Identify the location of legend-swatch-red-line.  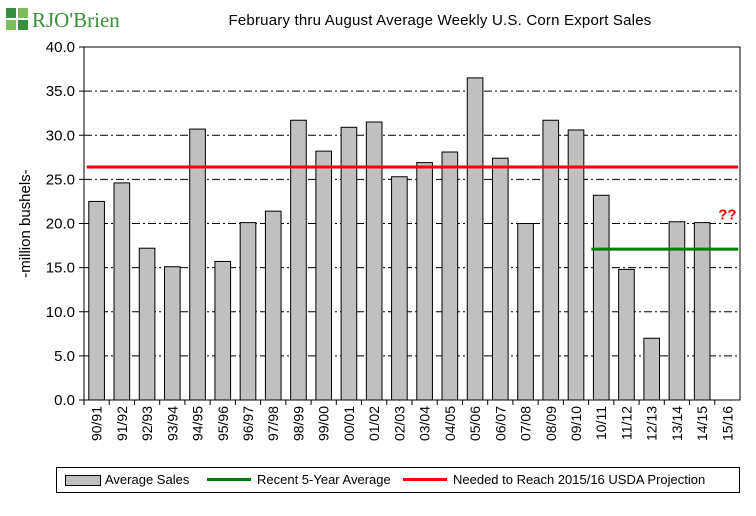
(425, 479).